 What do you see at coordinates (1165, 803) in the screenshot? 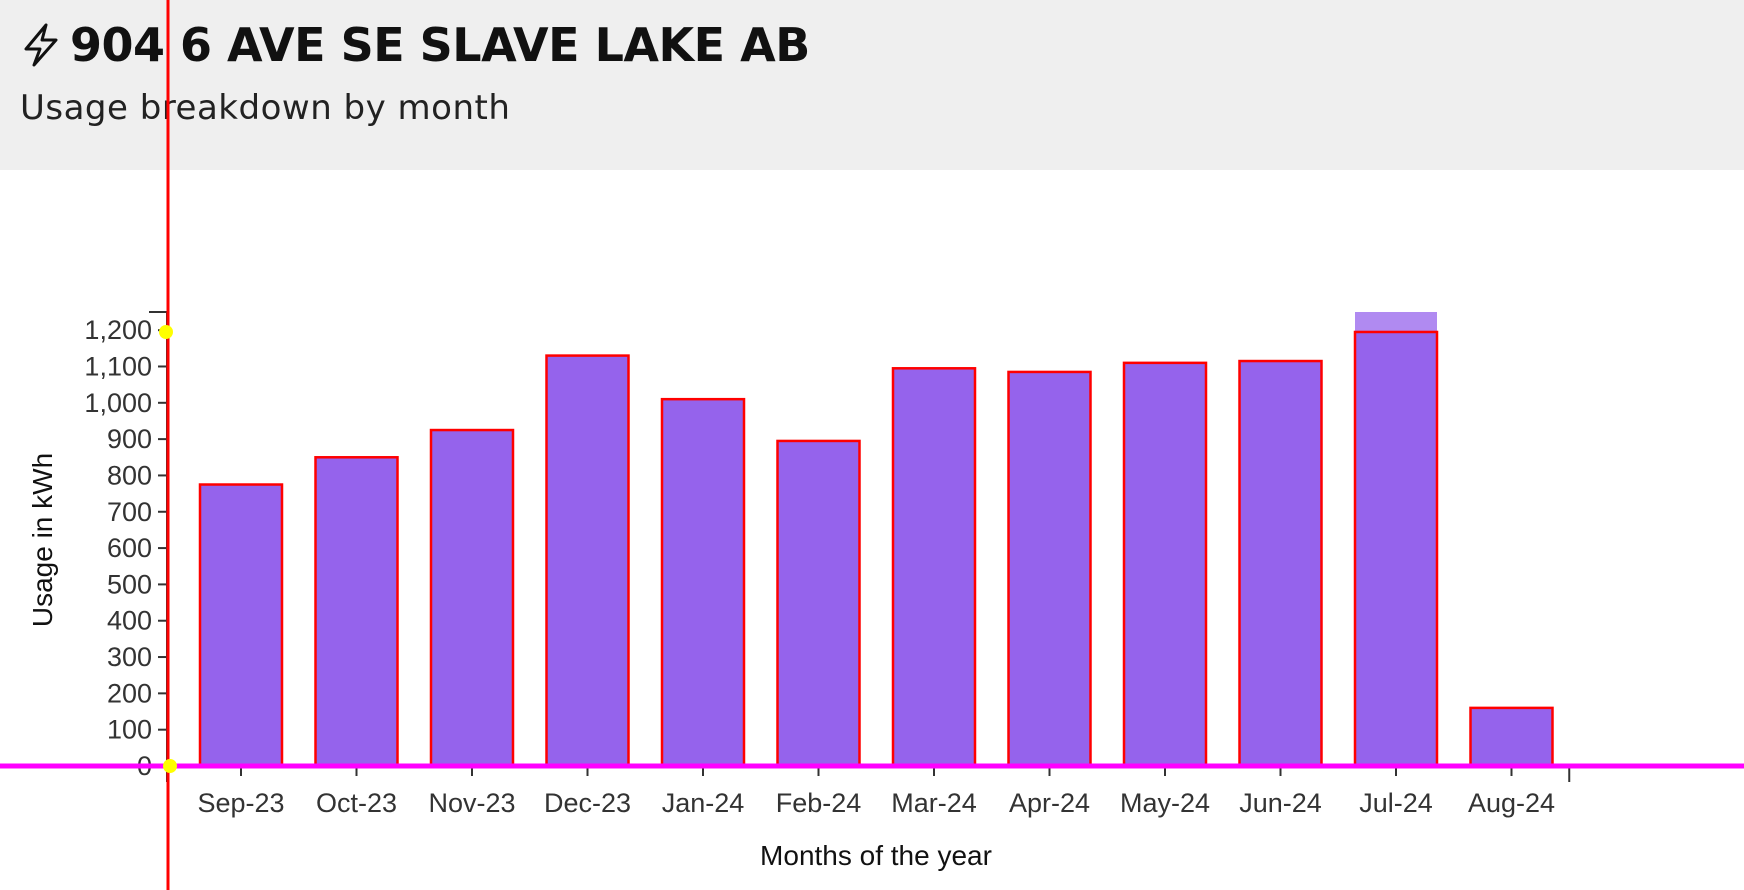
I see `x-tick-label: May-24` at bounding box center [1165, 803].